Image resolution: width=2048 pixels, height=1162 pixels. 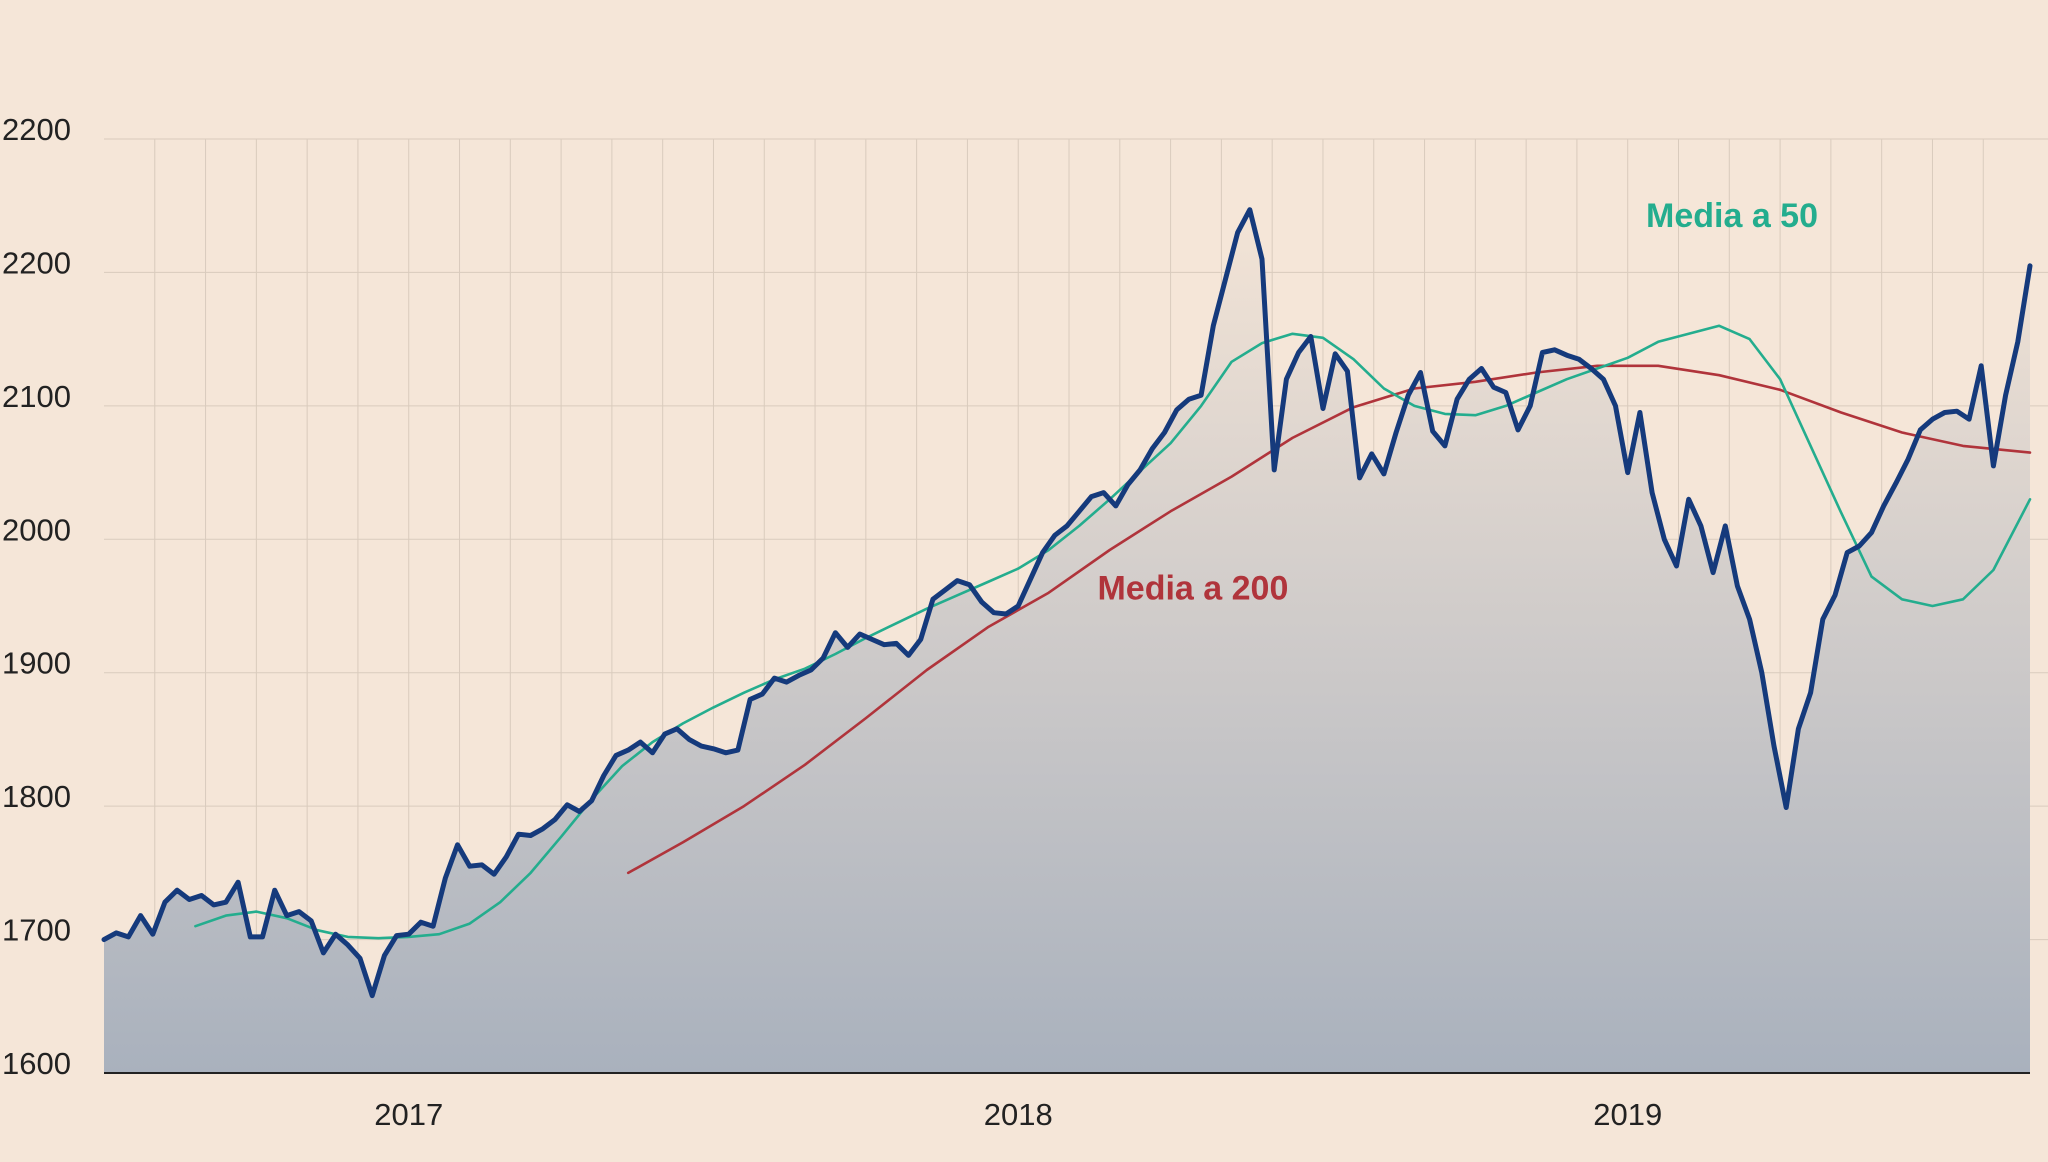 I want to click on y-tick-label: 1900, so click(x=36, y=663).